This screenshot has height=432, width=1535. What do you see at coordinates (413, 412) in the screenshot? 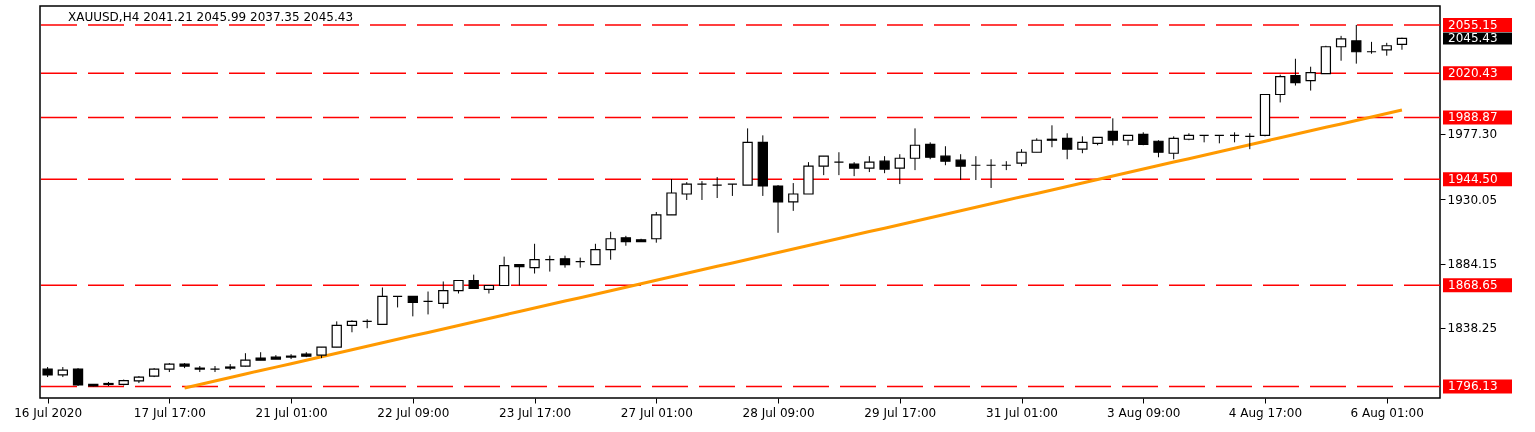
I see `x-tick-label: 22 Jul 09:00` at bounding box center [413, 412].